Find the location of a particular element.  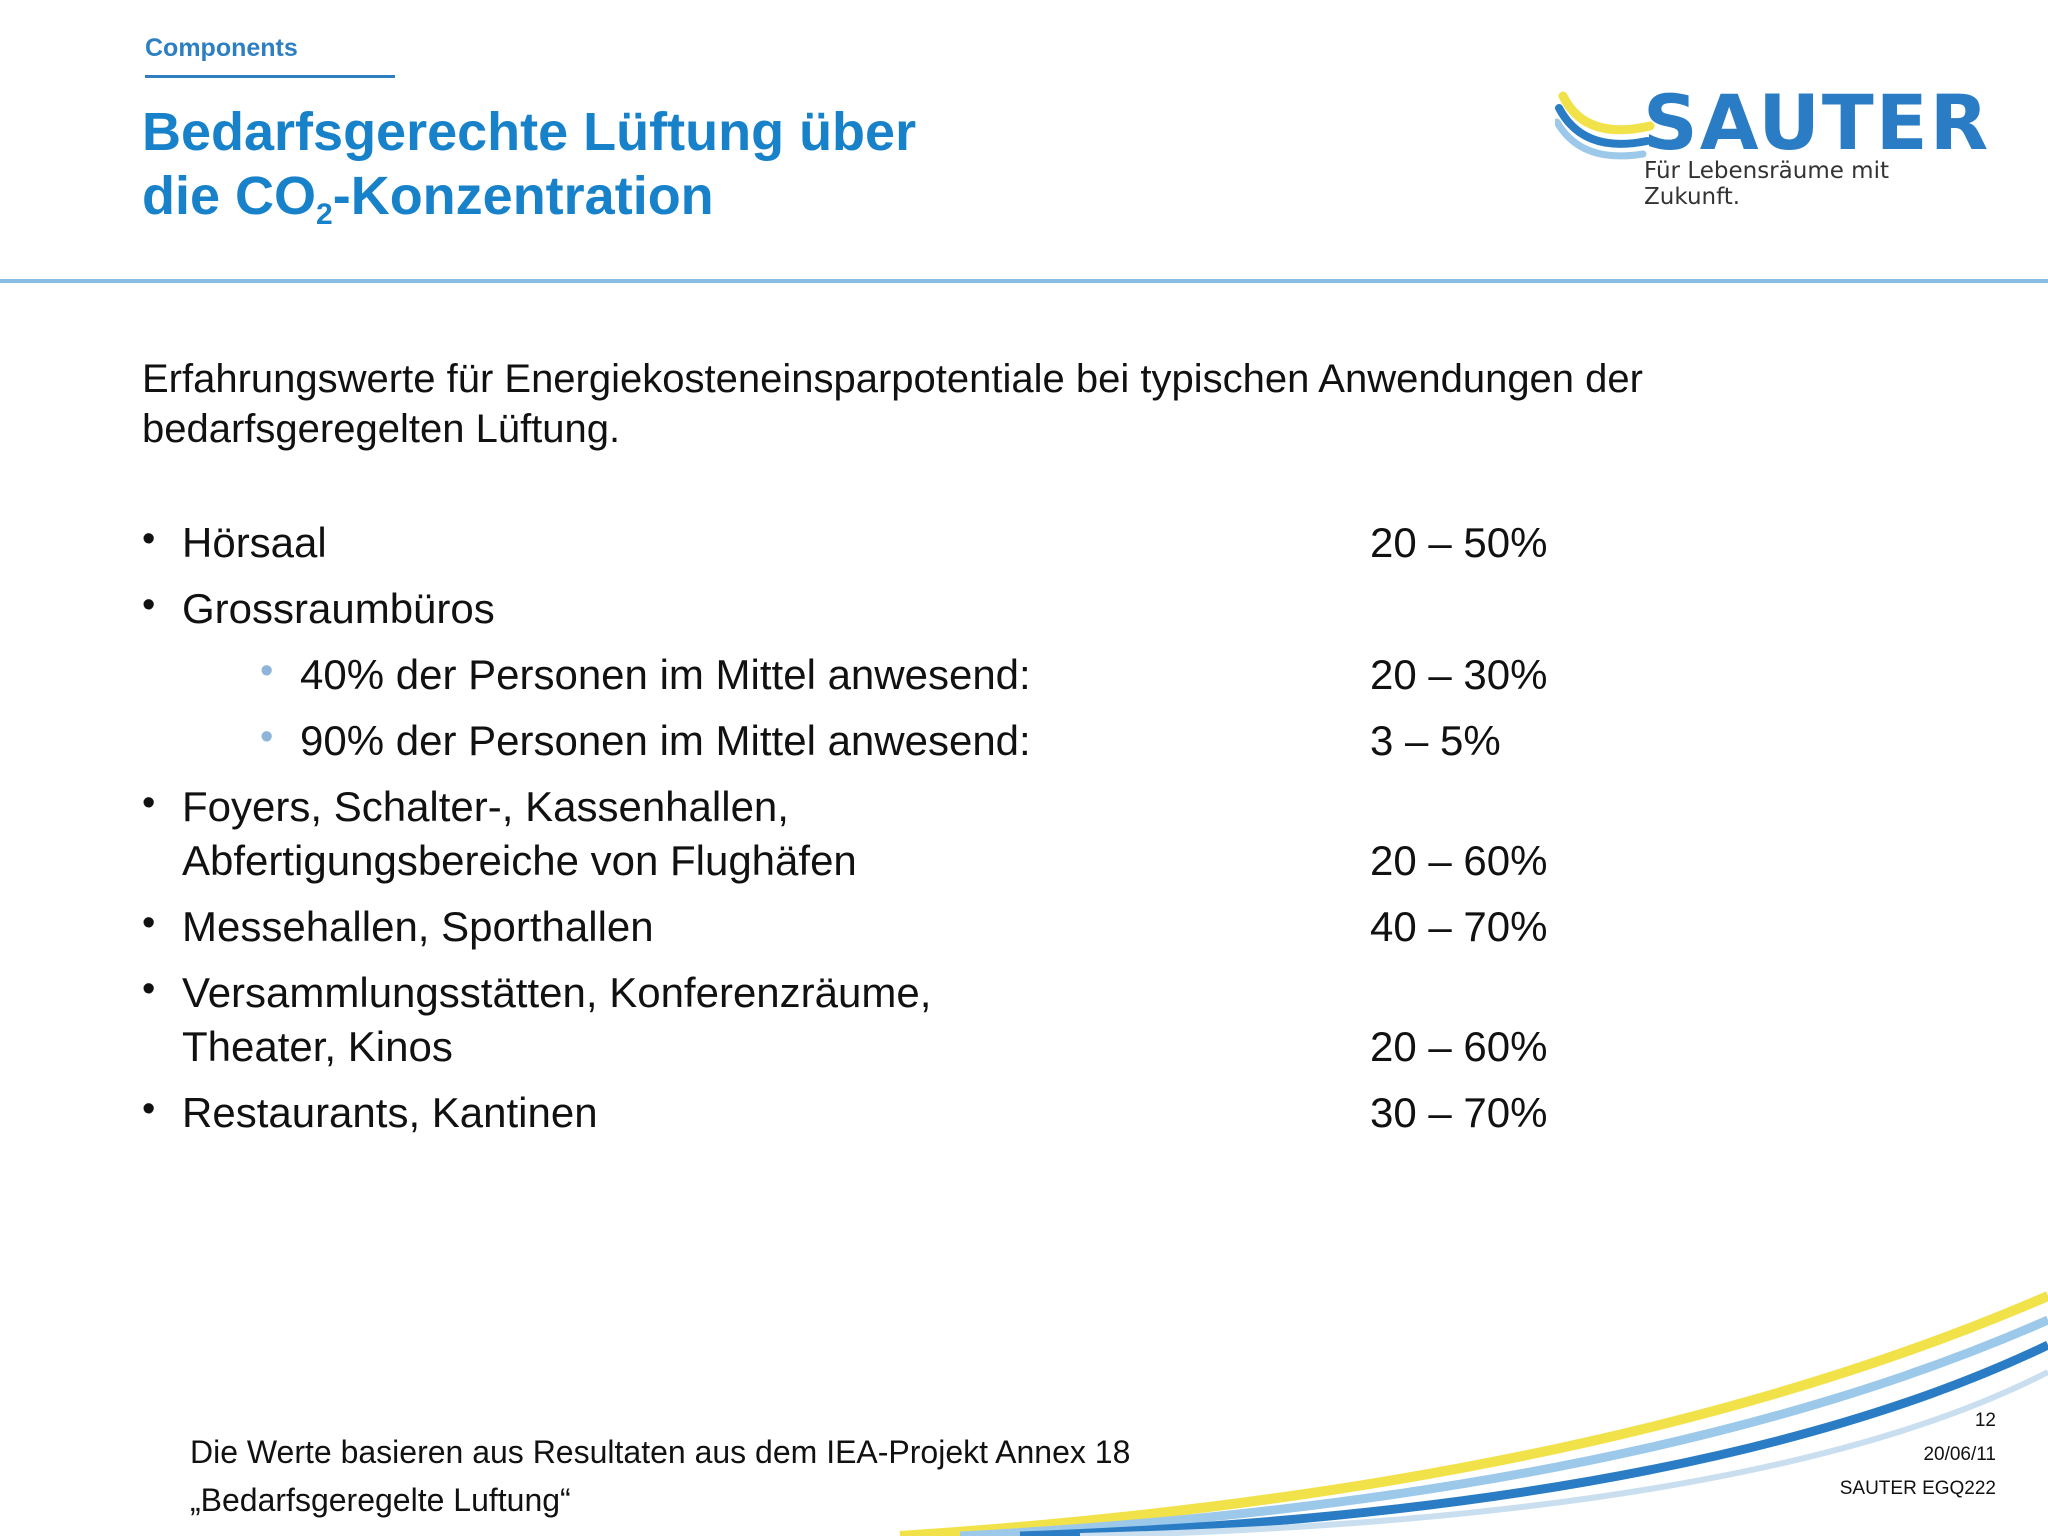

list-item-label: Versammlungsstätten, Konferenzräume, is located at coordinates (557, 992).